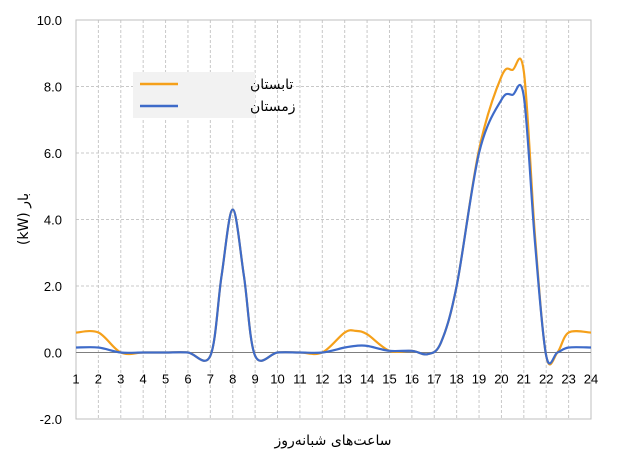  Describe the element at coordinates (75, 379) in the screenshot. I see `x-tick-label: 1` at that location.